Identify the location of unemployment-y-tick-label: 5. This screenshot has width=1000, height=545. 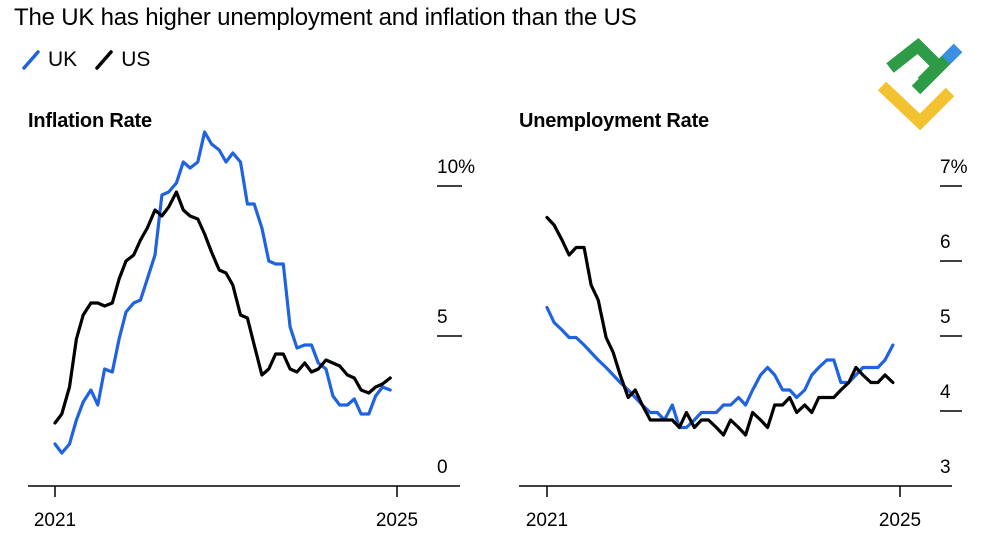
(945, 317).